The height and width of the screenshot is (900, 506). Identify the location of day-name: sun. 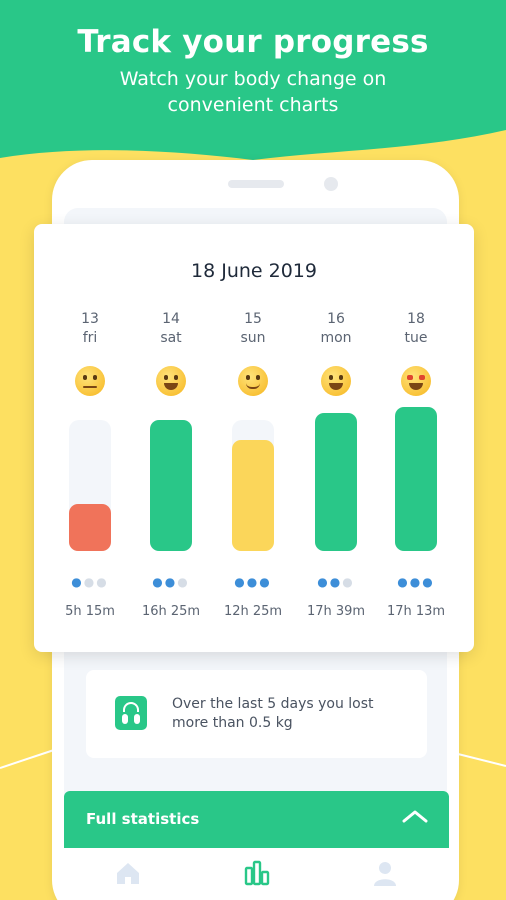
(253, 338).